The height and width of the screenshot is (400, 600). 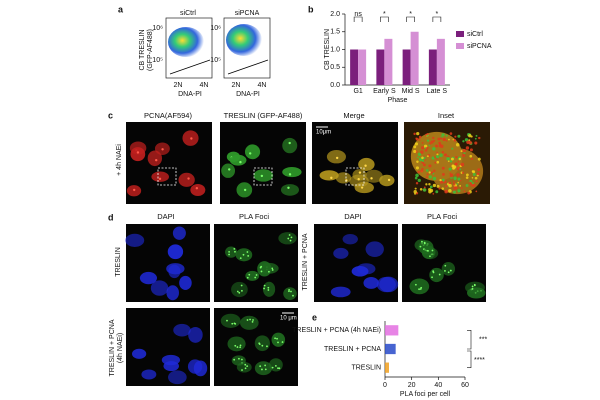 What do you see at coordinates (479, 360) in the screenshot?
I see `significance-label: ****` at bounding box center [479, 360].